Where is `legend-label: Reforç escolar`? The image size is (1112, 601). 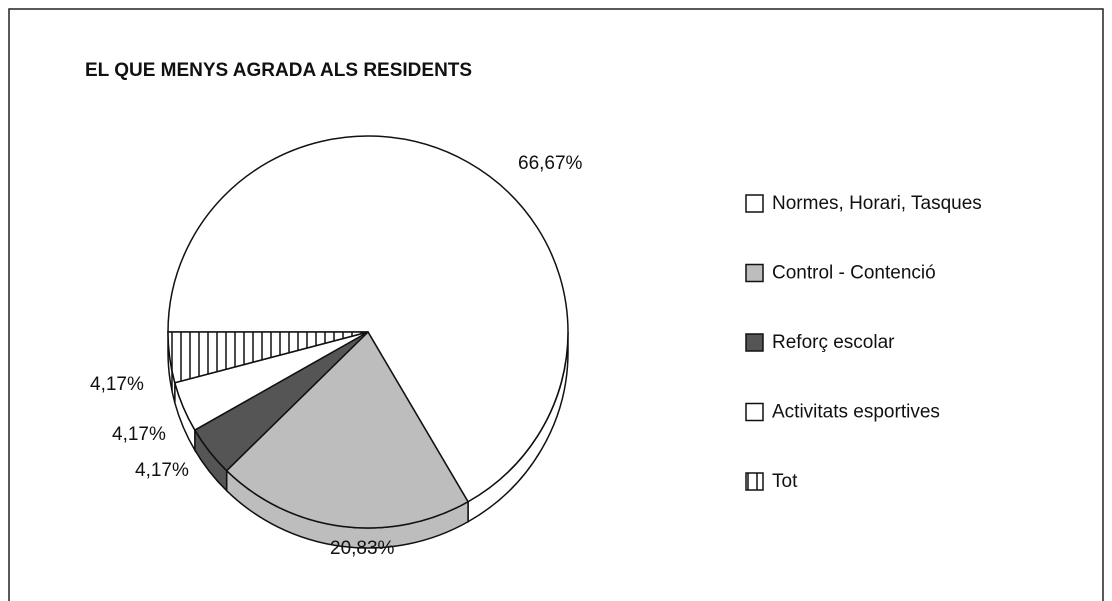 legend-label: Reforç escolar is located at coordinates (833, 342).